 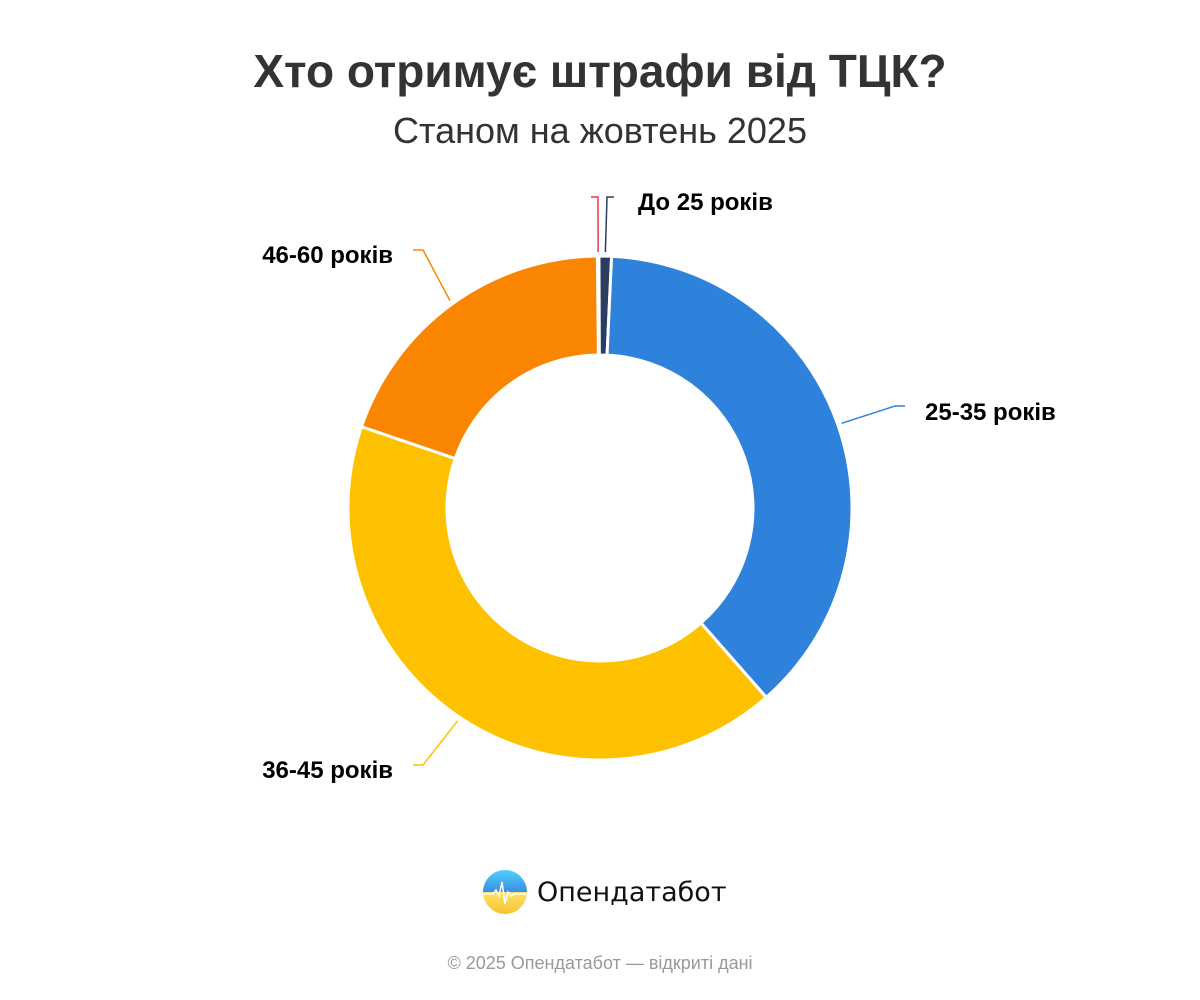 What do you see at coordinates (327, 255) in the screenshot?
I see `slice-label: 46-60 років` at bounding box center [327, 255].